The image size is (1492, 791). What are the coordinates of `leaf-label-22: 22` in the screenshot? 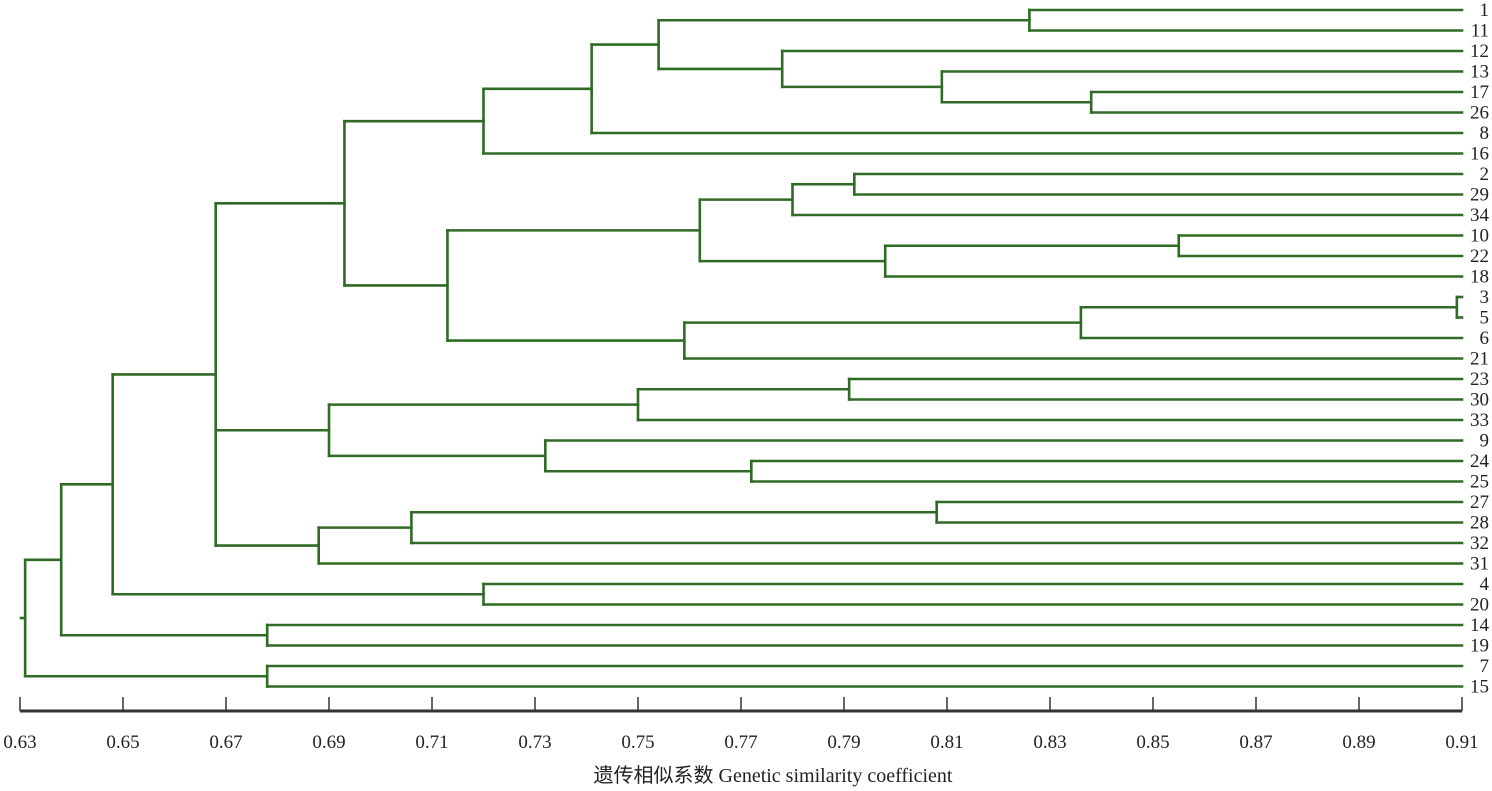 It's located at (1479, 256).